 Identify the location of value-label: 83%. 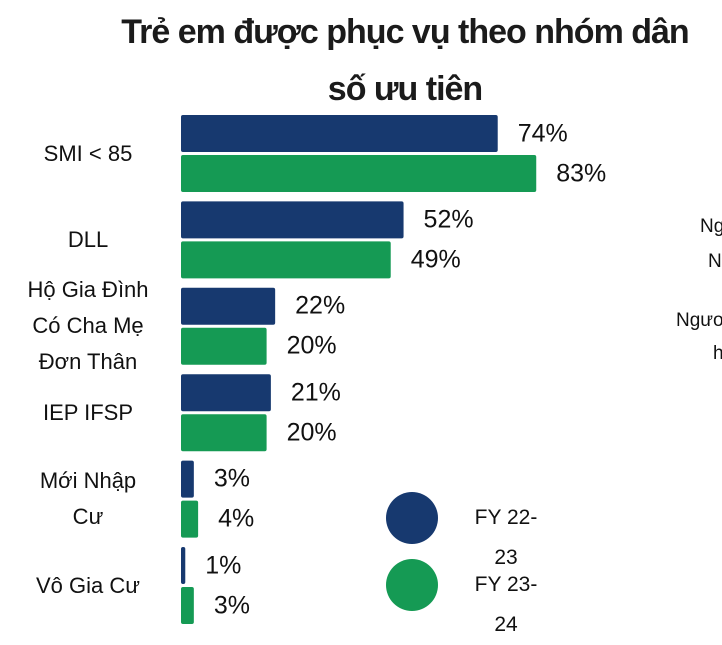
(581, 173).